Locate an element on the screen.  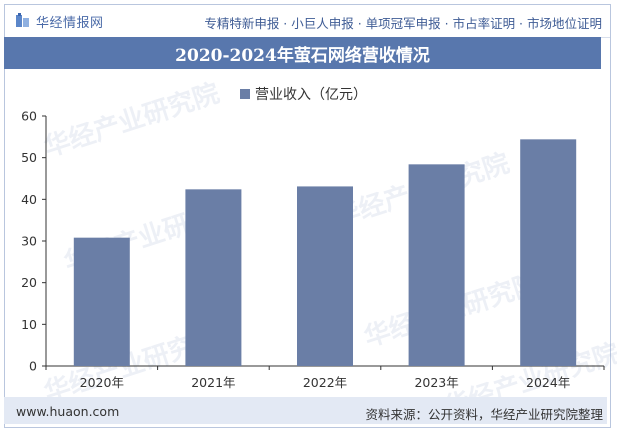
footer: www.huaon.com 资料来源：公开资料，华经产业研究院整理 is located at coordinates (308, 412).